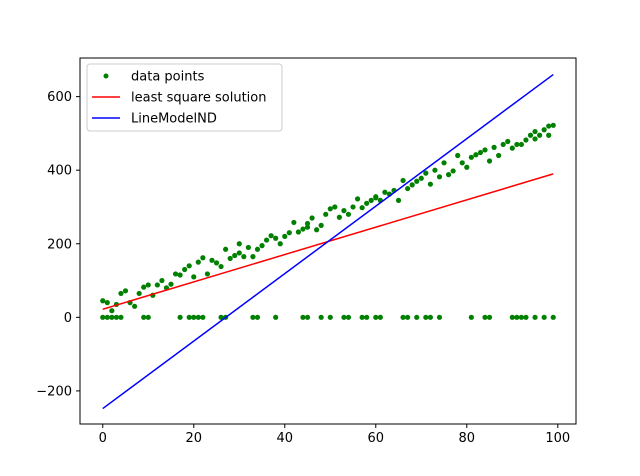  Describe the element at coordinates (557, 438) in the screenshot. I see `x-tick-label: 100` at that location.